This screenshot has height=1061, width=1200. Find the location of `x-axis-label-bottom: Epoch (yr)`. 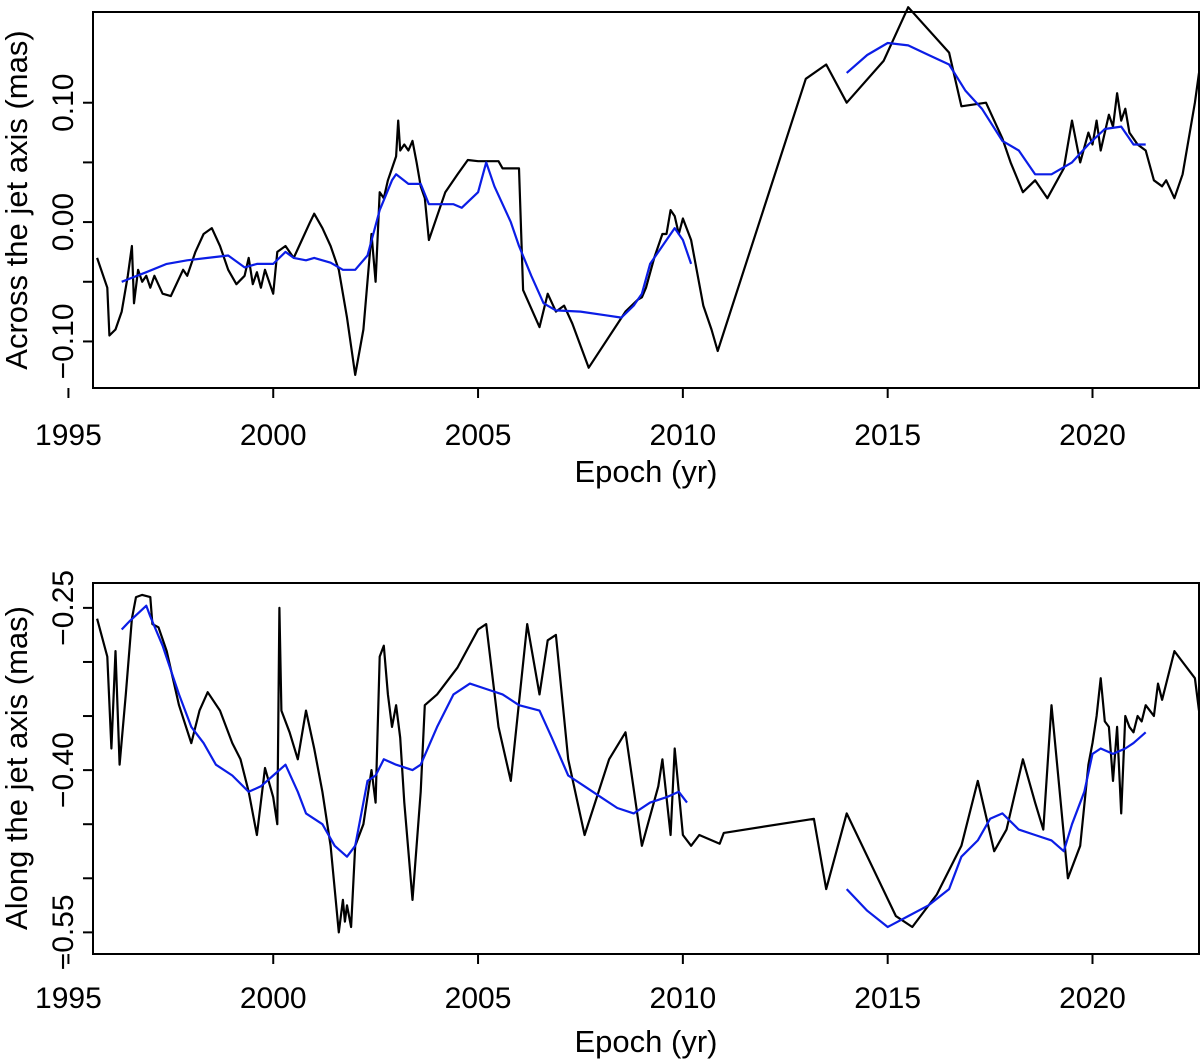

x-axis-label-bottom: Epoch (yr) is located at coordinates (646, 1041).